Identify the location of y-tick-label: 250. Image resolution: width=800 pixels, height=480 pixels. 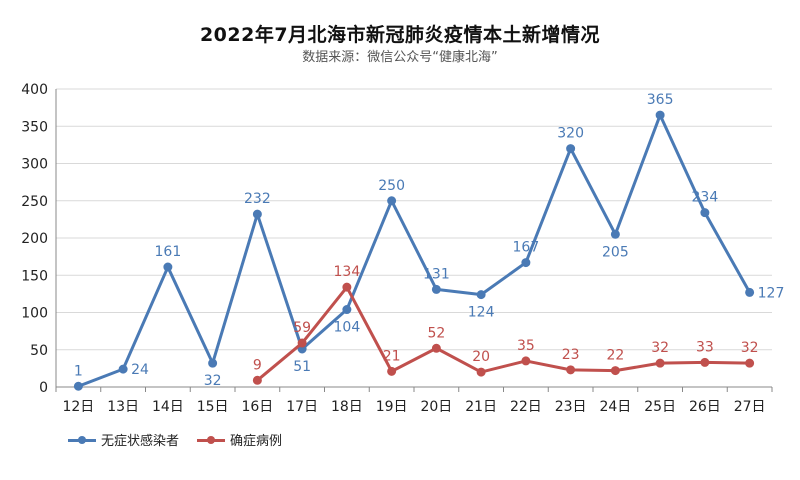
(34, 202).